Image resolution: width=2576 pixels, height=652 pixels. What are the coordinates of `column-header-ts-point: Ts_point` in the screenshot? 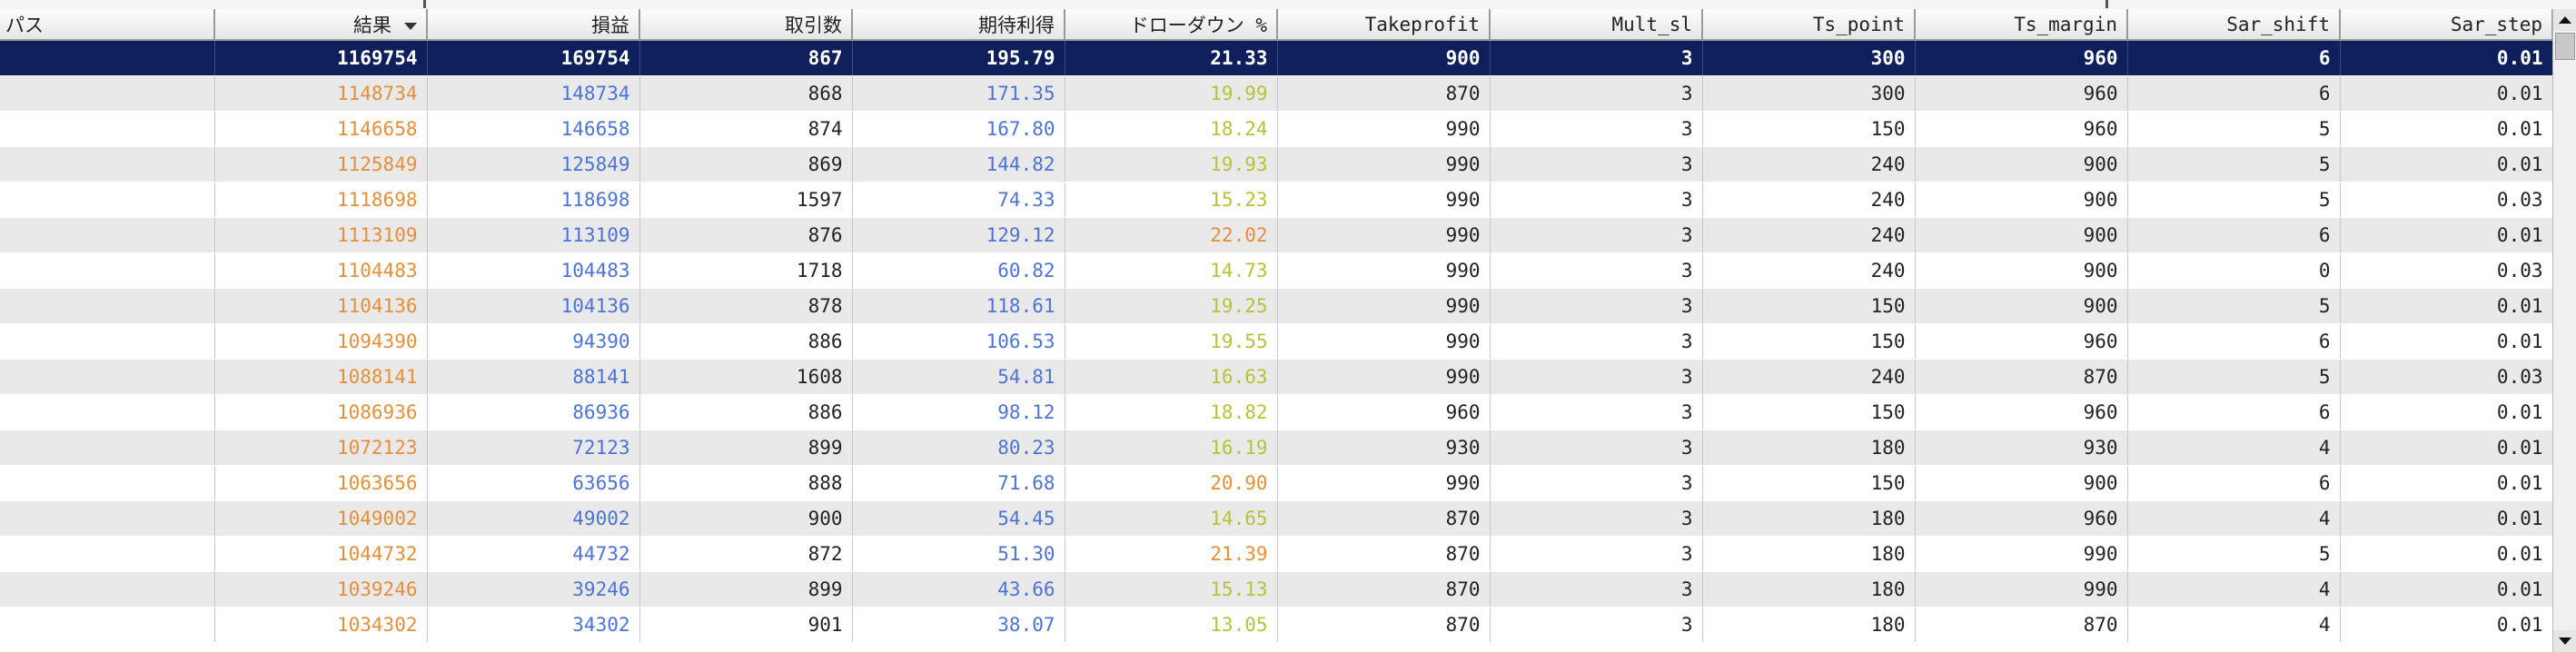 It's located at (1809, 25).